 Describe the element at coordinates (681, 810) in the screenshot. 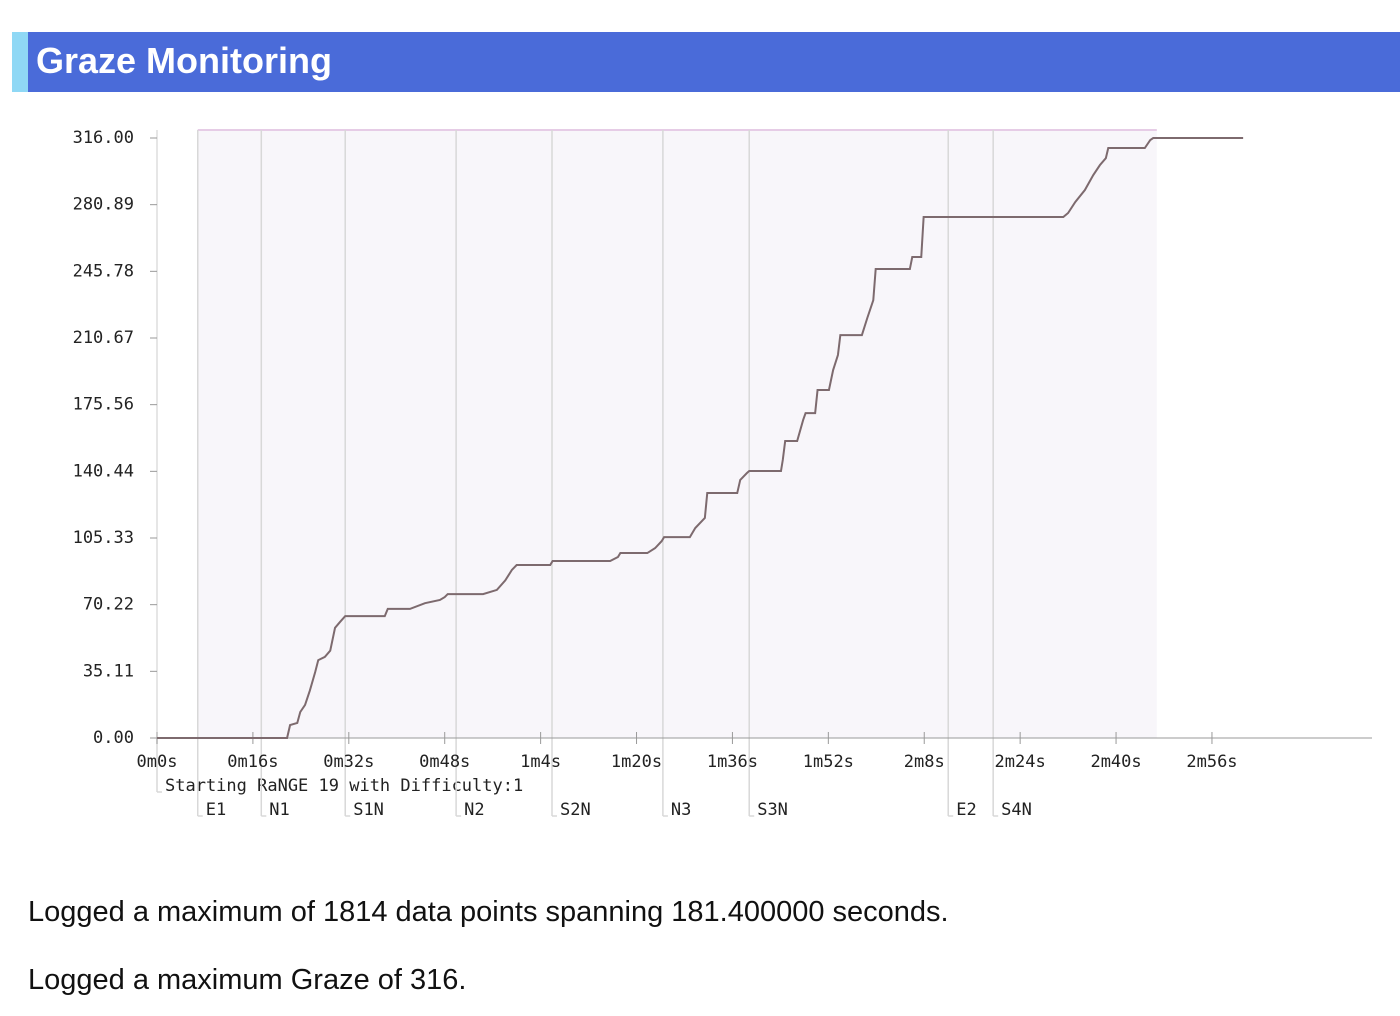

I see `event-label: N3` at that location.